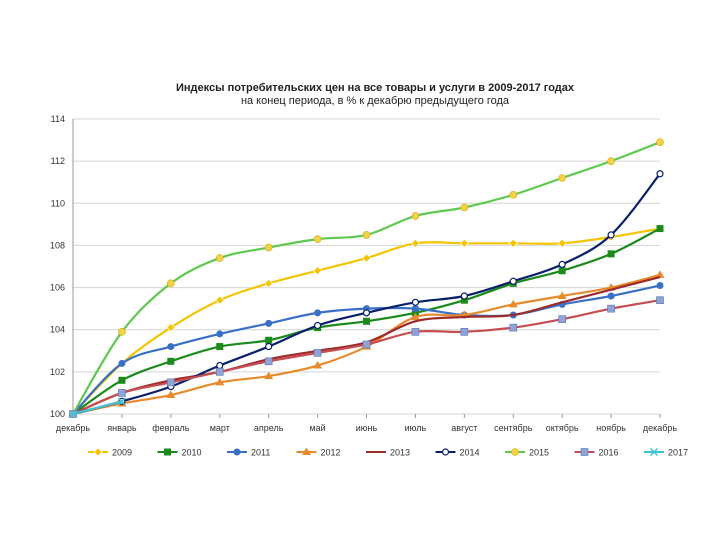  I want to click on y-tick-label: 110, so click(58, 203).